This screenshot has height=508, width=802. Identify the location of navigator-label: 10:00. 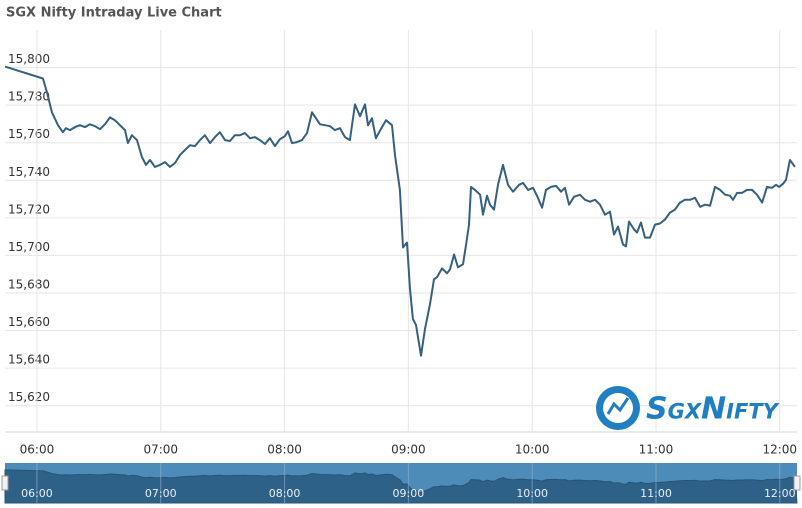
(532, 493).